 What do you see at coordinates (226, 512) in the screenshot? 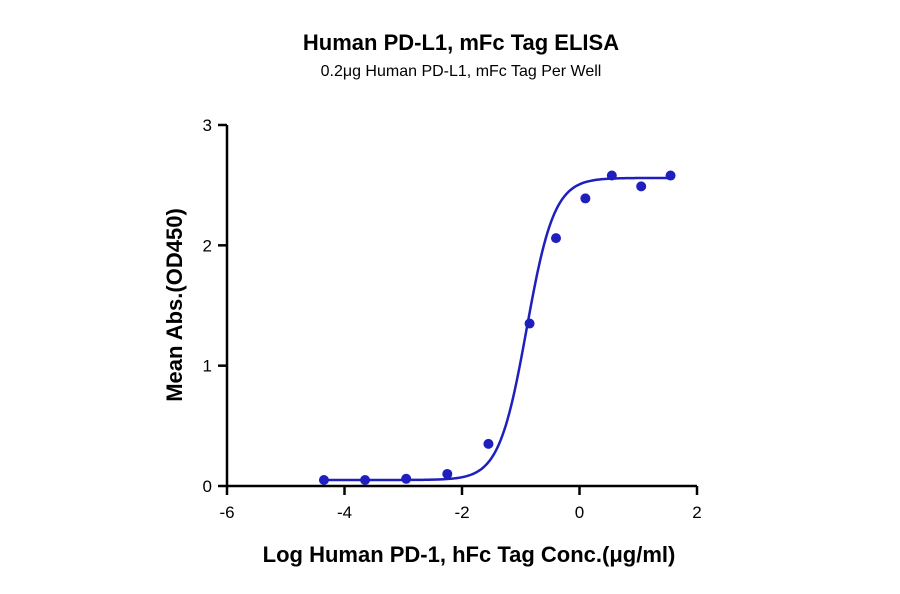
I see `x-tick-label: -6` at bounding box center [226, 512].